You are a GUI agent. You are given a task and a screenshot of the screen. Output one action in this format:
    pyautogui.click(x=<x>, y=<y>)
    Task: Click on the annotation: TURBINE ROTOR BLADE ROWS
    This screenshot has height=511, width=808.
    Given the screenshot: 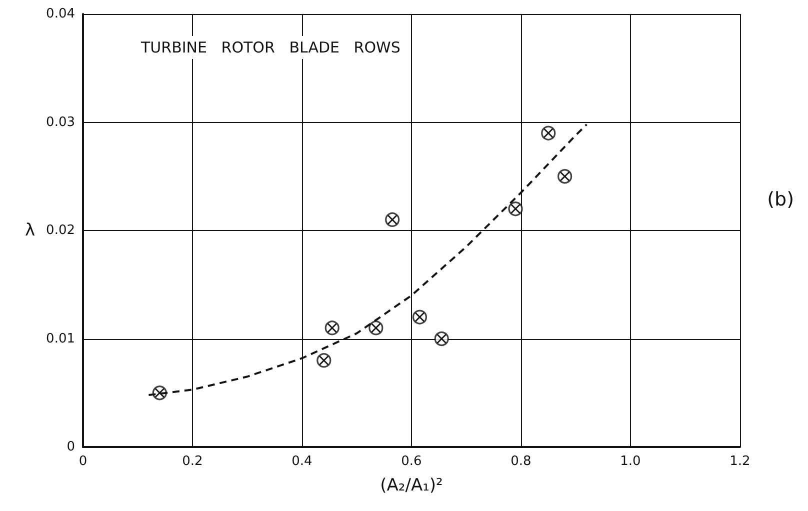 What is the action you would take?
    pyautogui.click(x=270, y=47)
    